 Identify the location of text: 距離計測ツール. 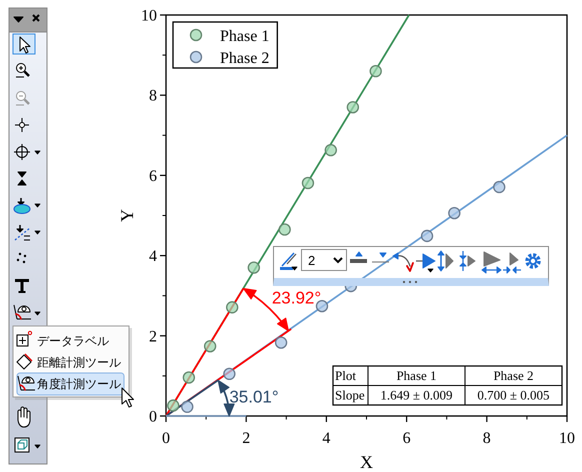
(79, 363).